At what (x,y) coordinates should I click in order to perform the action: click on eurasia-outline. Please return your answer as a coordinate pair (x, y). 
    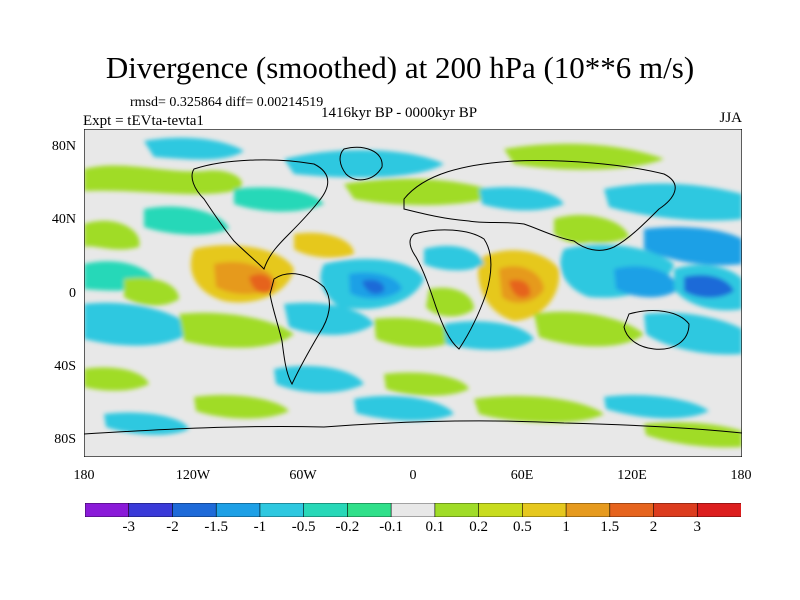
    Looking at the image, I should click on (539, 205).